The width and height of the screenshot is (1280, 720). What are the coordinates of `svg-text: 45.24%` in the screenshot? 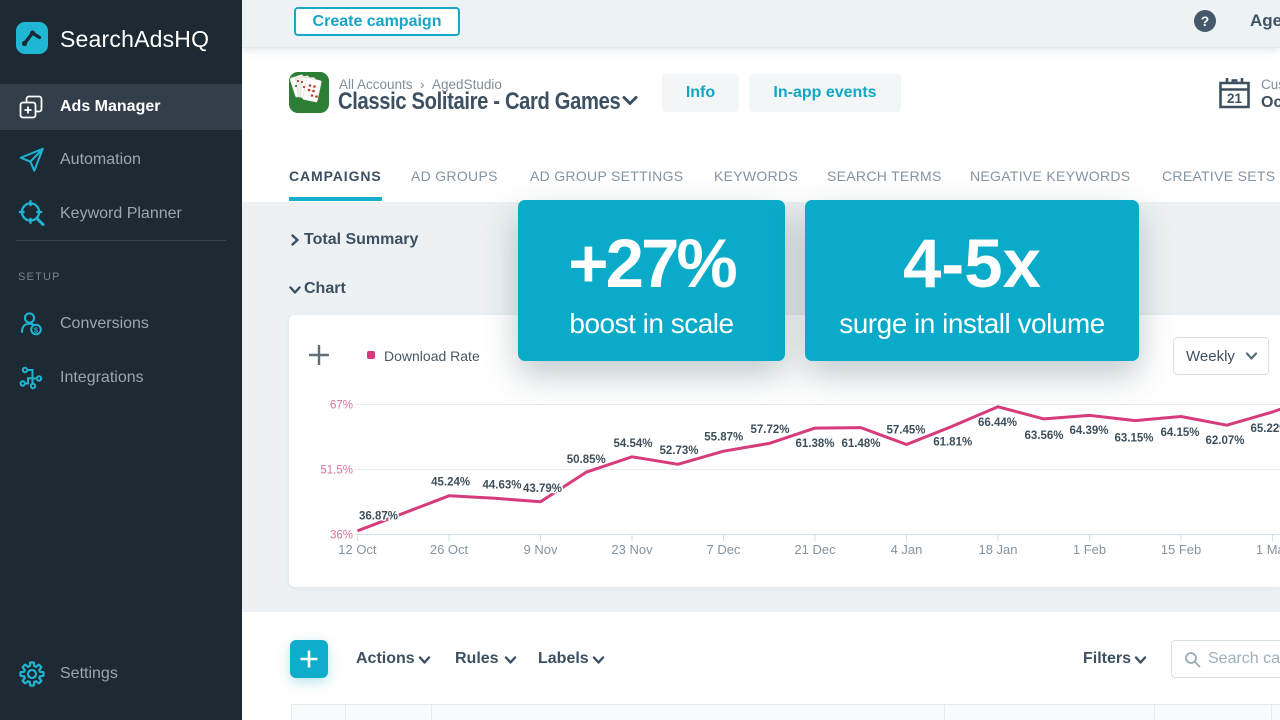 It's located at (450, 483).